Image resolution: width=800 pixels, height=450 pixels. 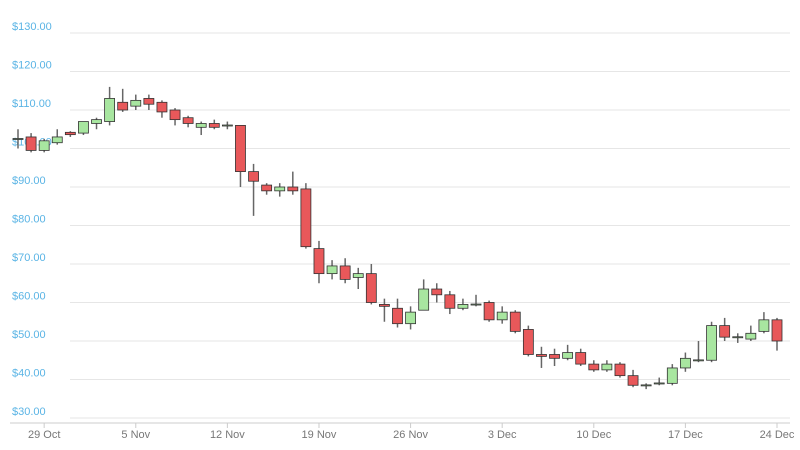 What do you see at coordinates (29, 373) in the screenshot?
I see `y-tick-label: $40.00` at bounding box center [29, 373].